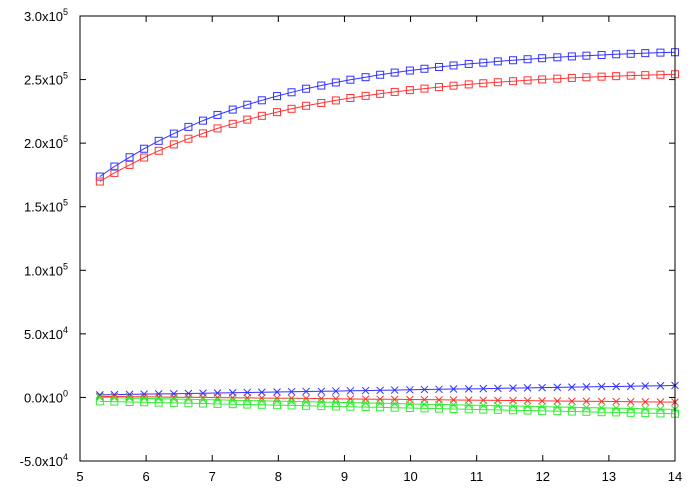  I want to click on y-tick-label: 1.0x10⁵, so click(46, 269).